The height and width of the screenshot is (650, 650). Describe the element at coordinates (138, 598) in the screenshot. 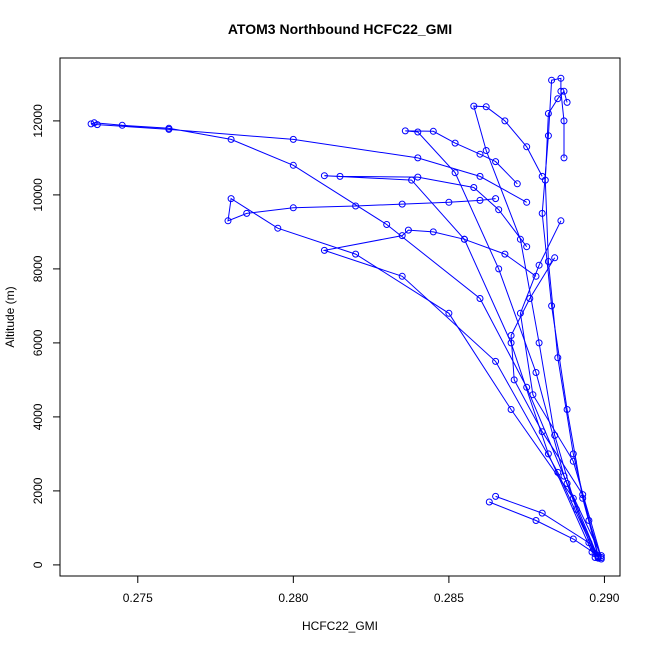

I see `x-tick-label: 0.275` at that location.